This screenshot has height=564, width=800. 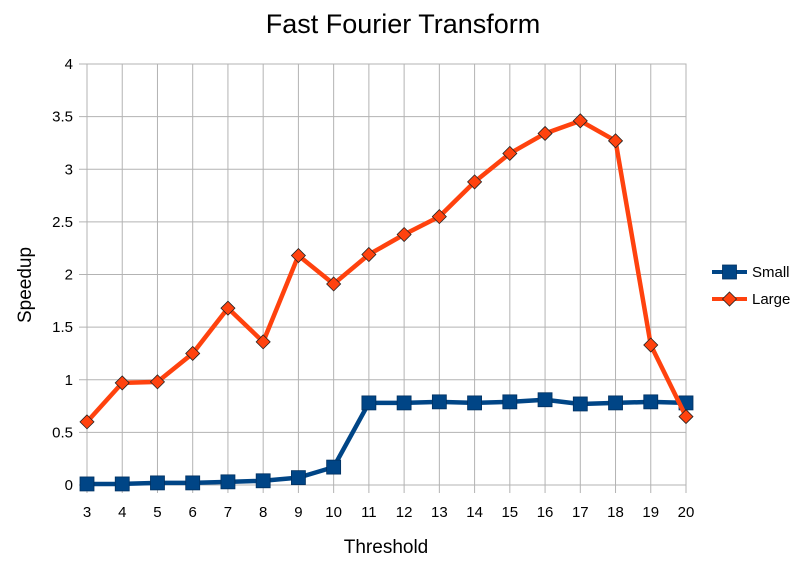 I want to click on legend-item-large: Large, so click(x=751, y=299).